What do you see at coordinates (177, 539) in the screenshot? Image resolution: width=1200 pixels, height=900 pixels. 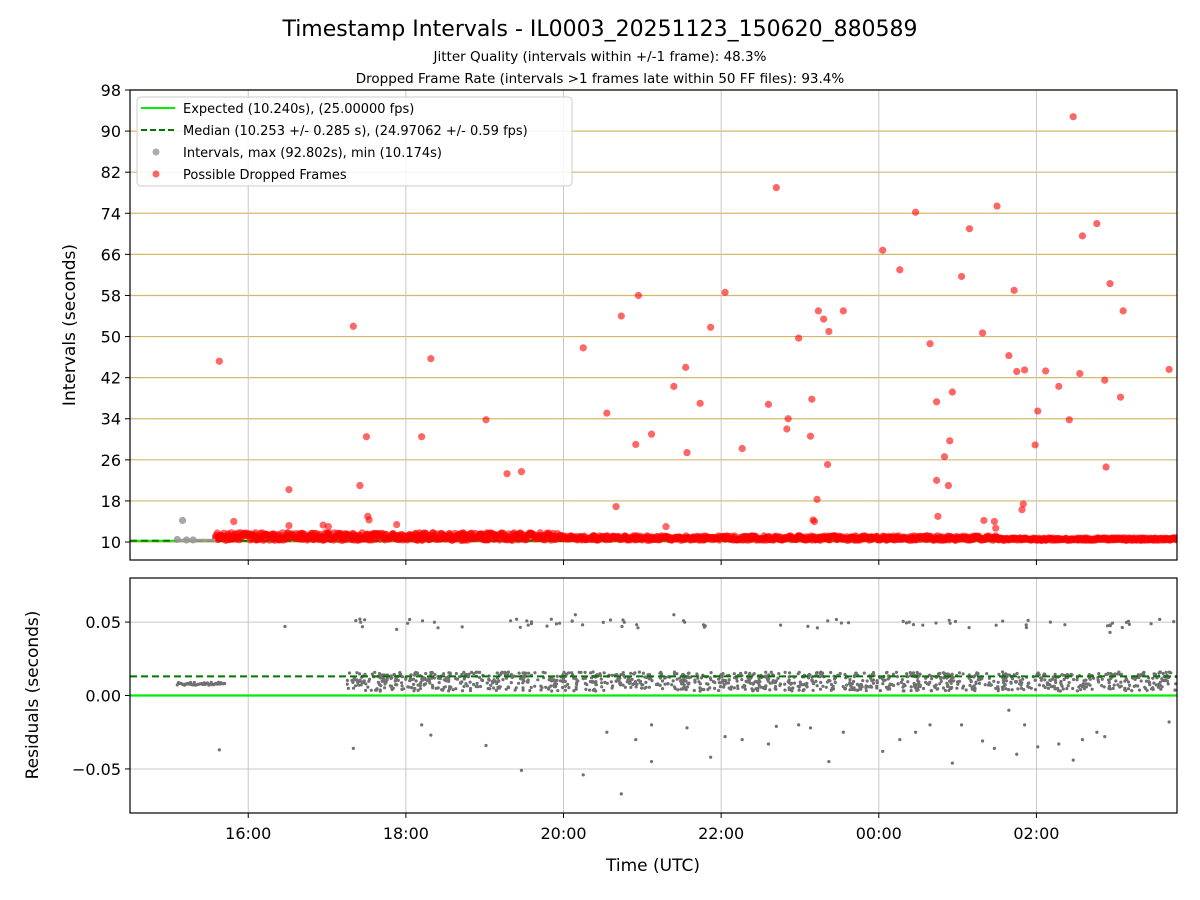 I see `interval-point` at bounding box center [177, 539].